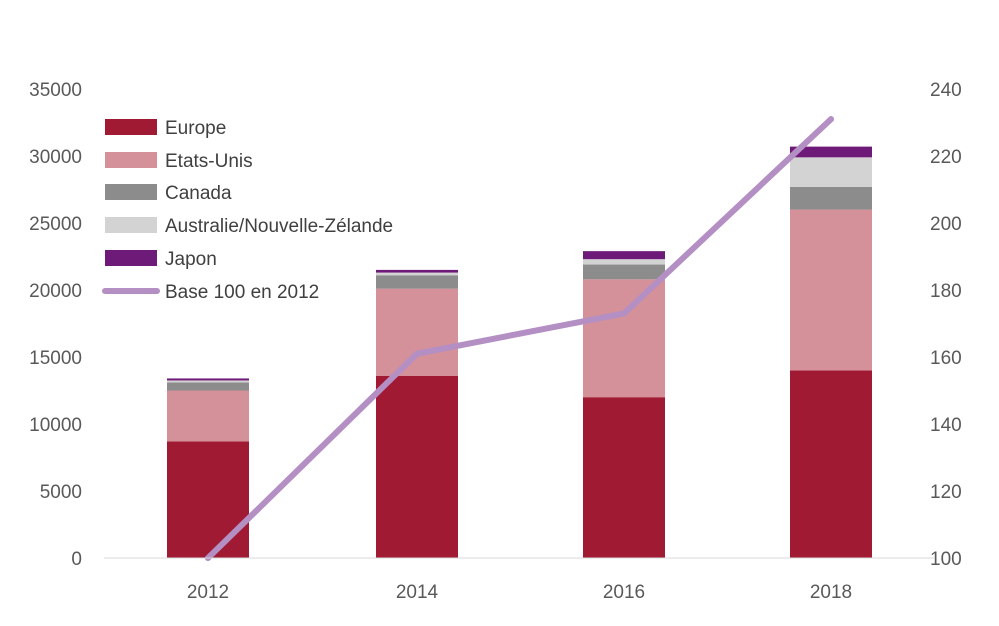 The image size is (999, 626). Describe the element at coordinates (946, 559) in the screenshot. I see `right-tick-label: 100` at that location.